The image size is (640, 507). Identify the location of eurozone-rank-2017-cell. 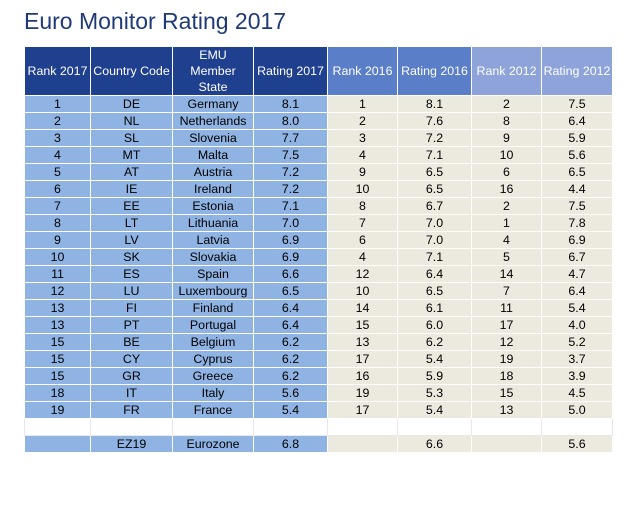
(57, 444).